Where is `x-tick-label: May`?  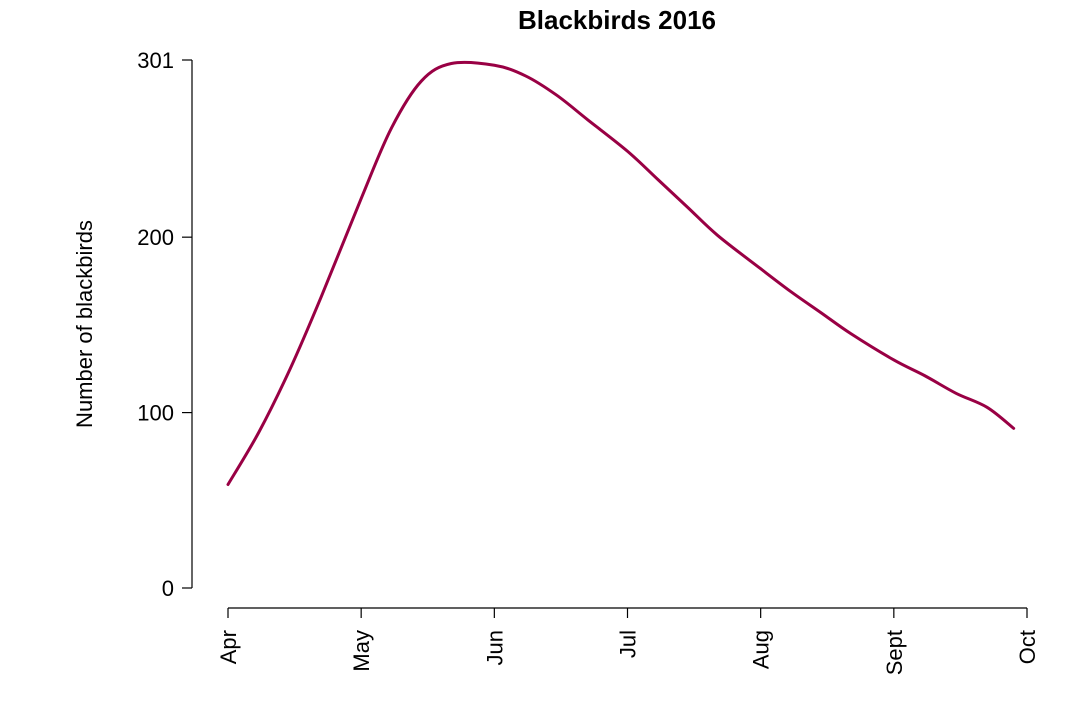 x-tick-label: May is located at coordinates (361, 651).